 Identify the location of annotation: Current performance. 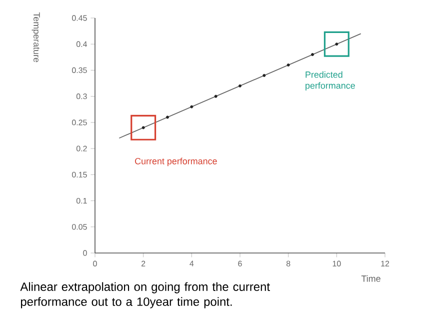
(176, 162).